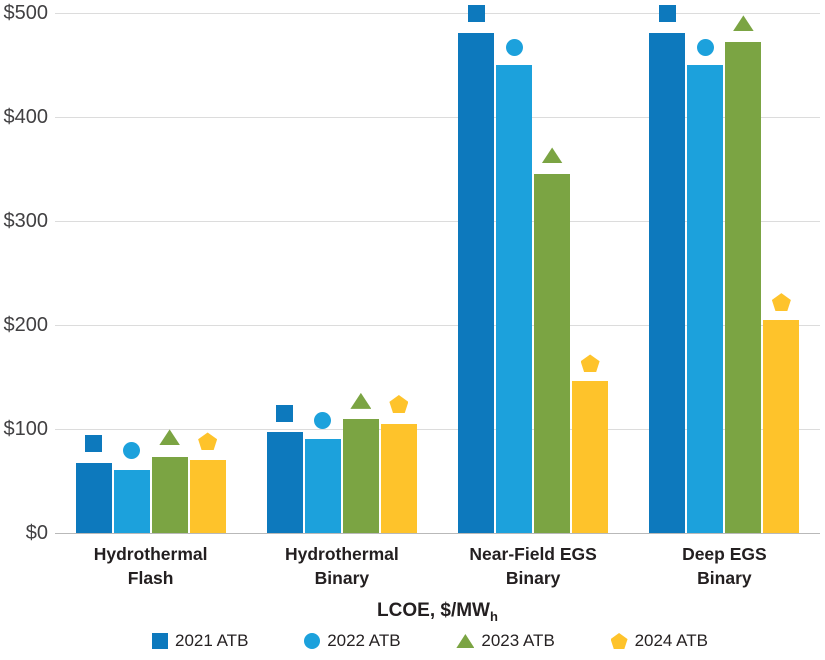 This screenshot has height=660, width=825. Describe the element at coordinates (26, 13) in the screenshot. I see `y-tick-label: $500` at that location.